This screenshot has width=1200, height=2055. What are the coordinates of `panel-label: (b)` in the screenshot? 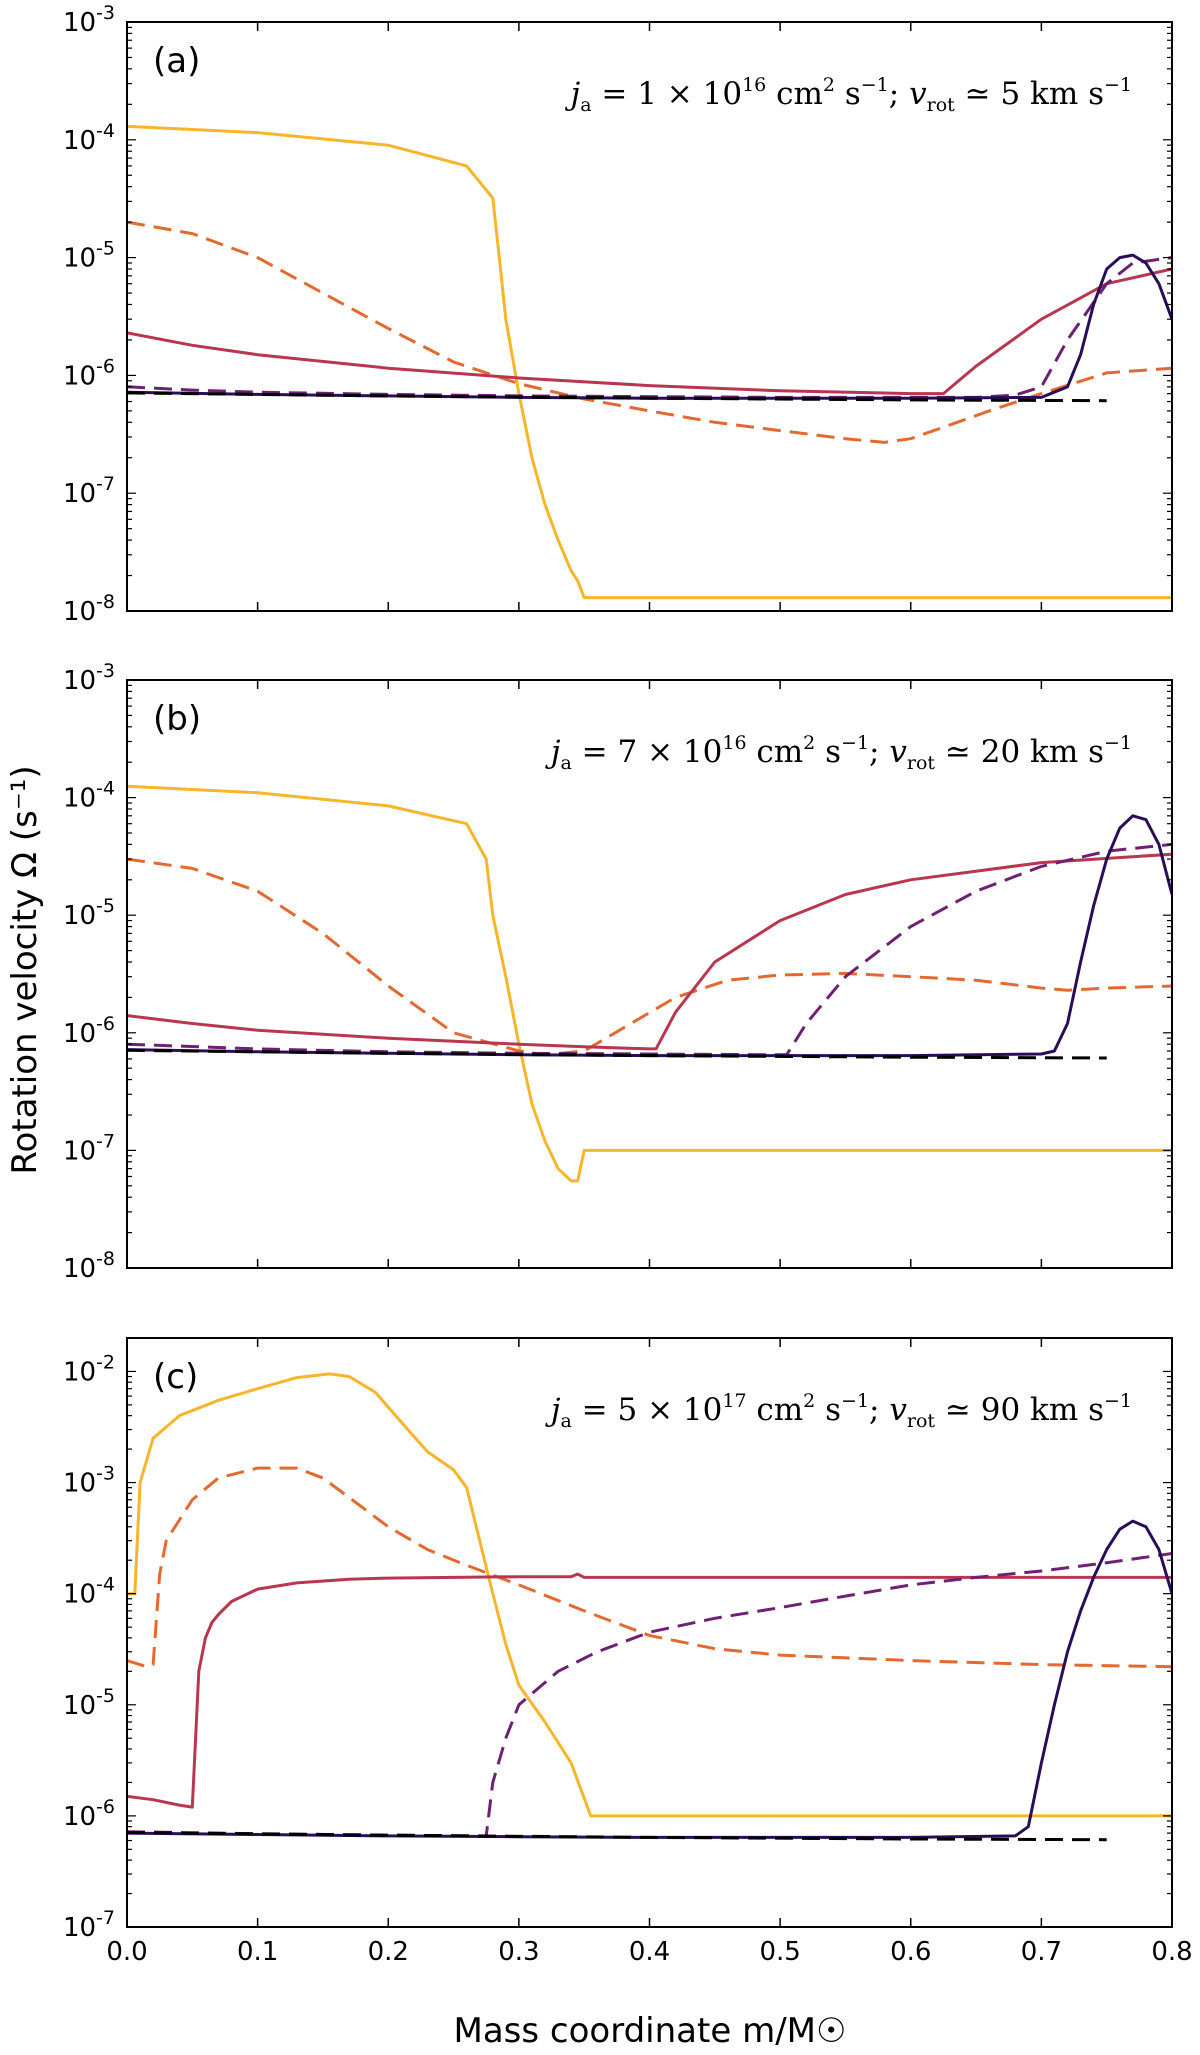 It's located at (177, 719).